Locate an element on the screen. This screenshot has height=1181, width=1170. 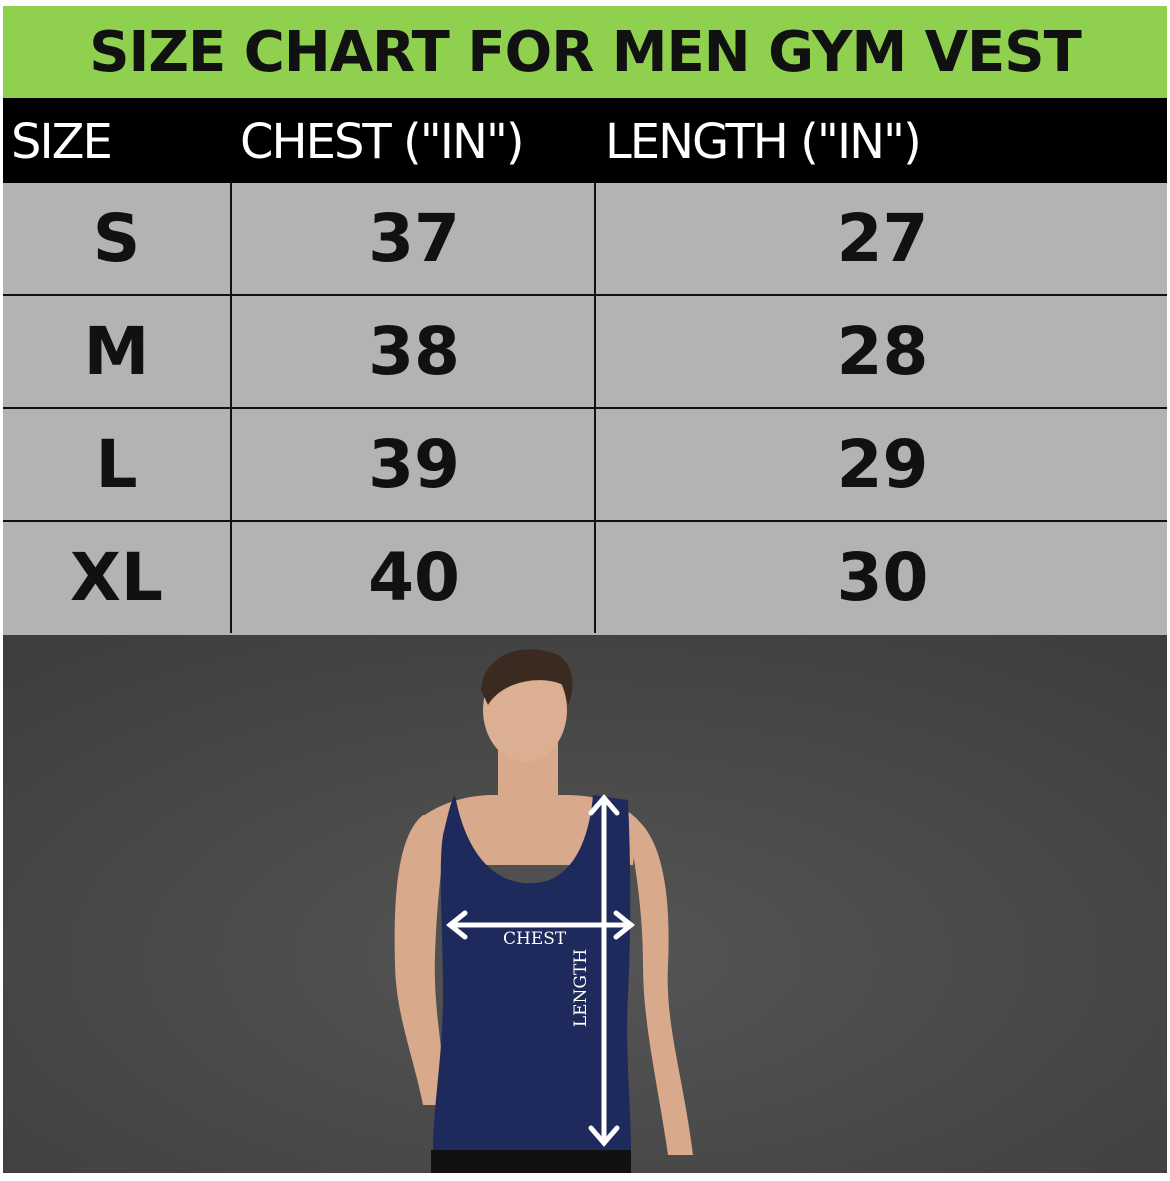
chest-label: CHEST is located at coordinates (535, 939).